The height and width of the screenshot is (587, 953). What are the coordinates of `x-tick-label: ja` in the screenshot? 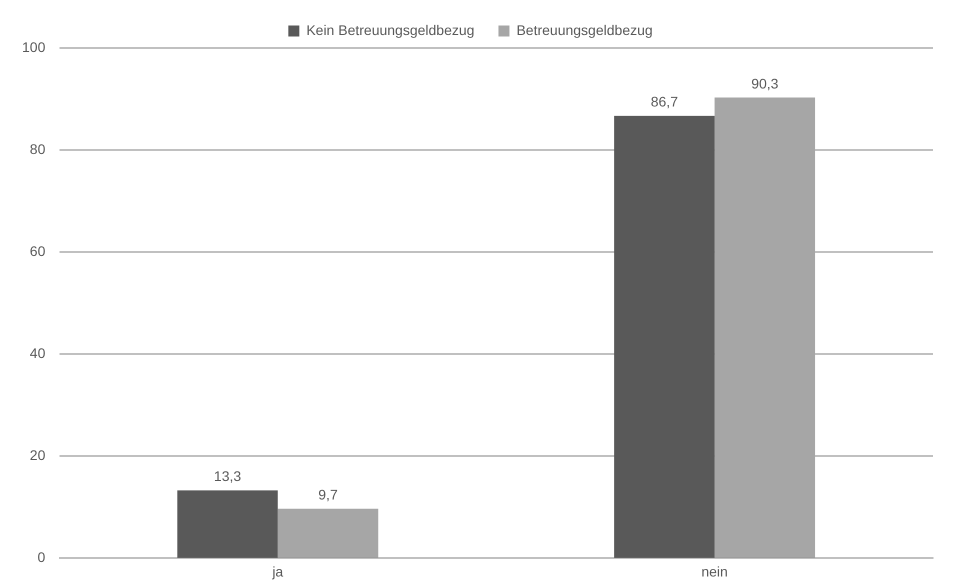 It's located at (277, 571).